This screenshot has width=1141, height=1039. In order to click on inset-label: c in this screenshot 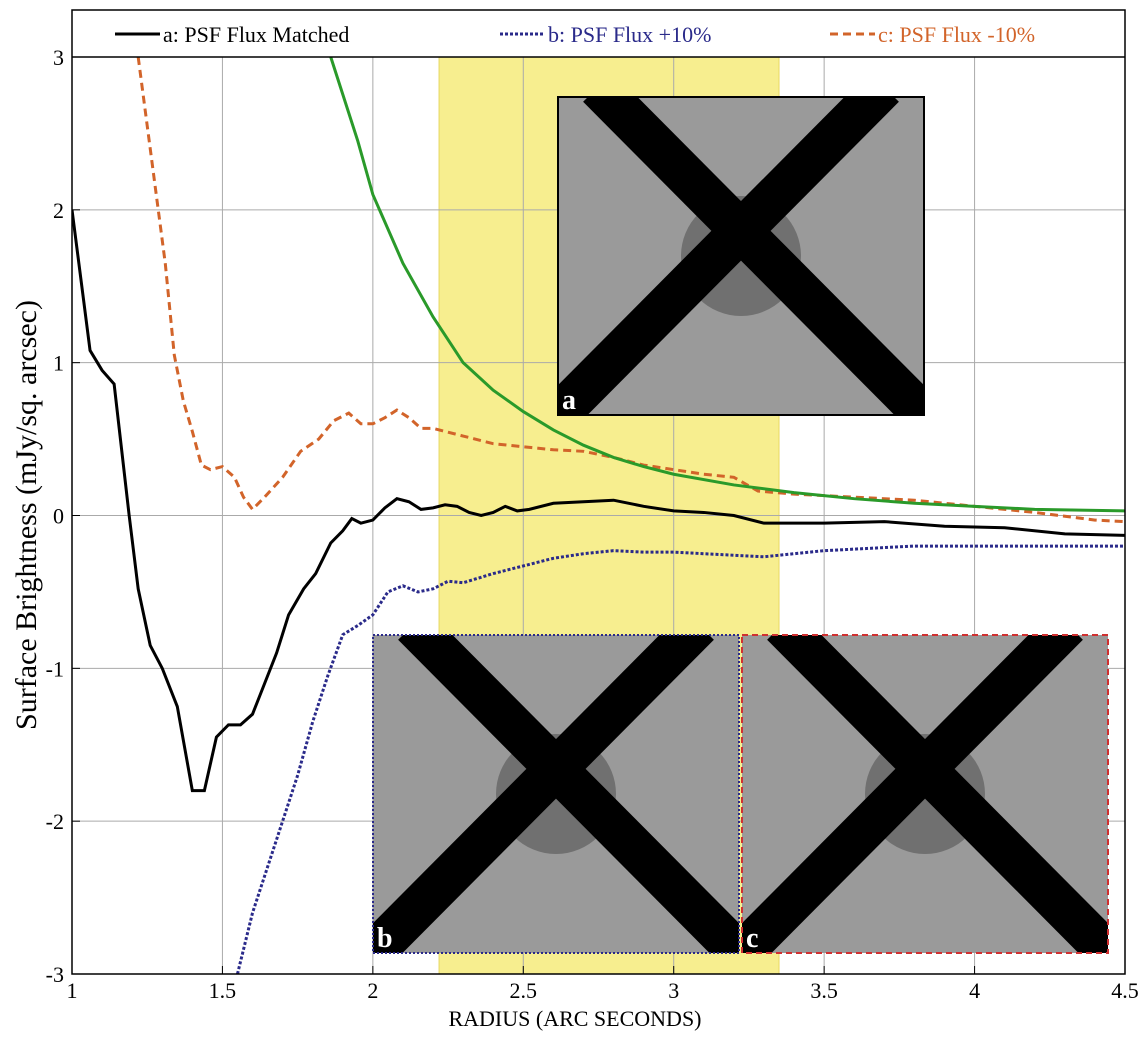, I will do `click(752, 938)`.